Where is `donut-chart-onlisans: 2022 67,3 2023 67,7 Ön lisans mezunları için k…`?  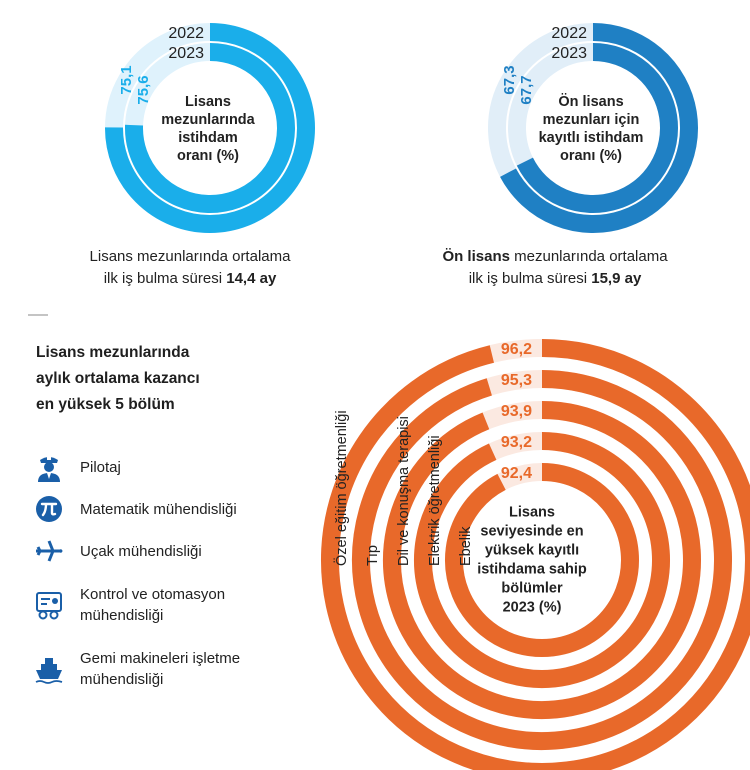 donut-chart-onlisans: 2022 67,3 2023 67,7 Ön lisans mezunları için k… is located at coordinates (593, 128).